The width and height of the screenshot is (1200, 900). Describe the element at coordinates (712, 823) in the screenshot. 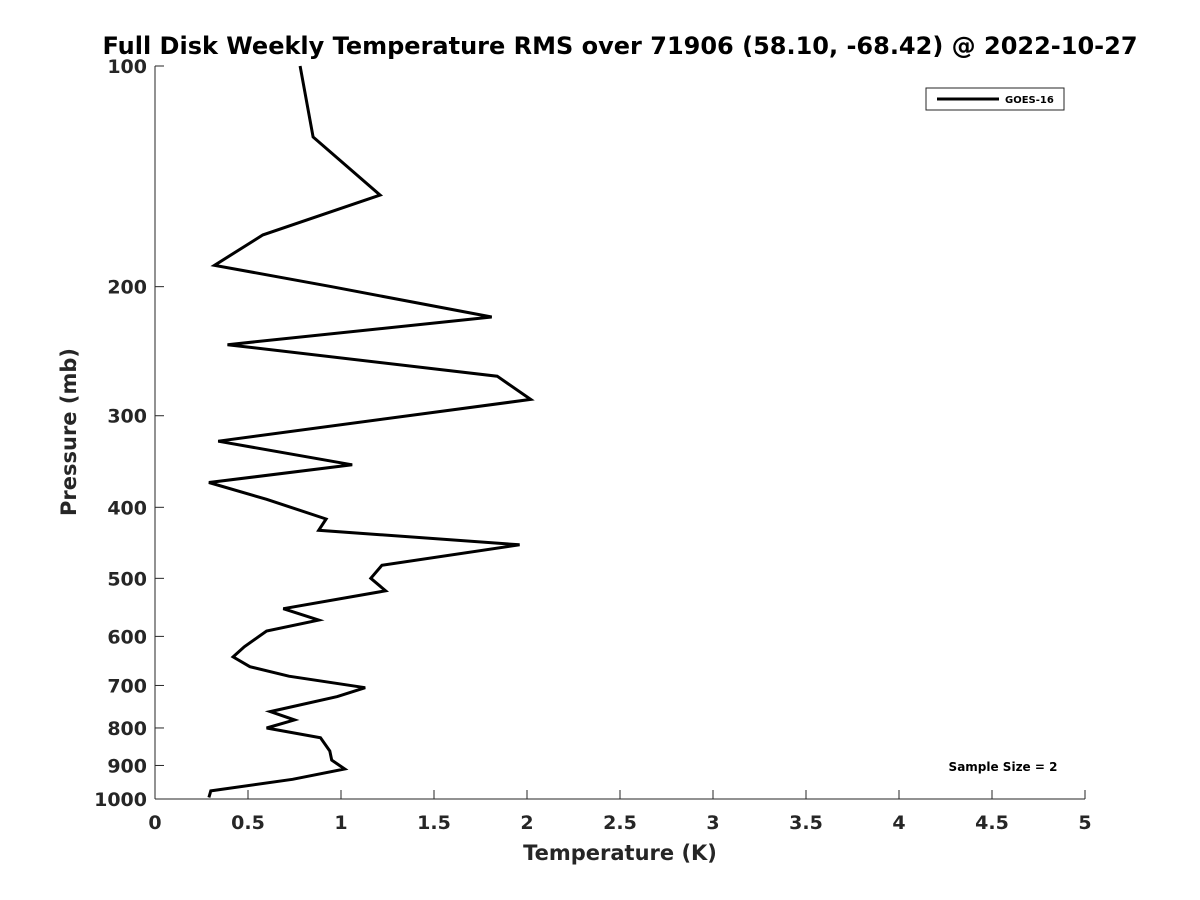

I see `x-tick-label: 3` at that location.